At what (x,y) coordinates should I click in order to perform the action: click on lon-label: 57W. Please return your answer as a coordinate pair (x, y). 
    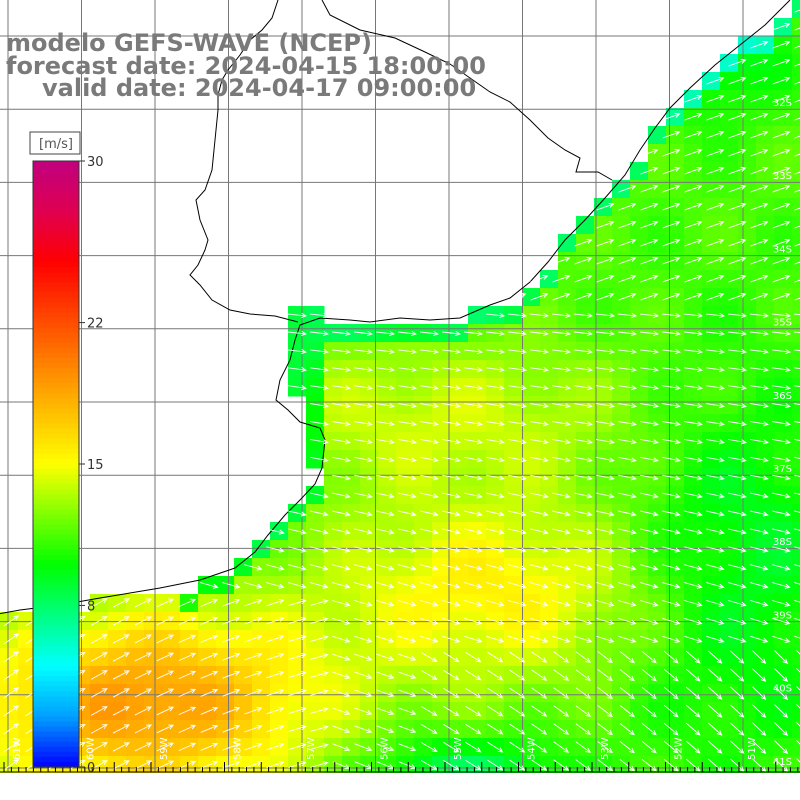
    Looking at the image, I should click on (311, 748).